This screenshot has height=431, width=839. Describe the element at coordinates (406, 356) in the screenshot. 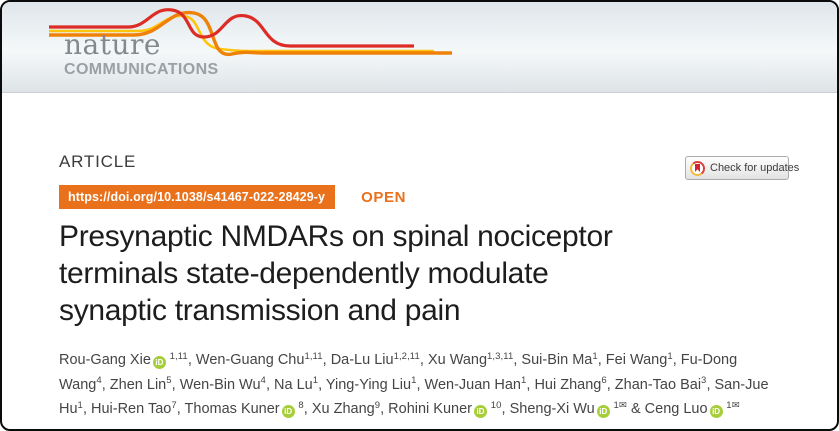

I see `affiliation-superscript: 1,2,11` at that location.